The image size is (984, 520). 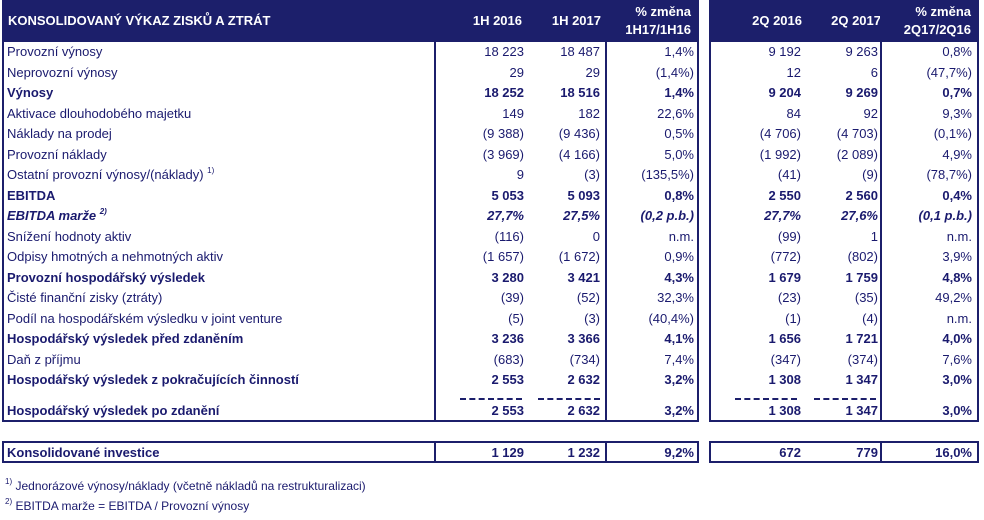 What do you see at coordinates (957, 338) in the screenshot?
I see `cell-value: 4,0%` at bounding box center [957, 338].